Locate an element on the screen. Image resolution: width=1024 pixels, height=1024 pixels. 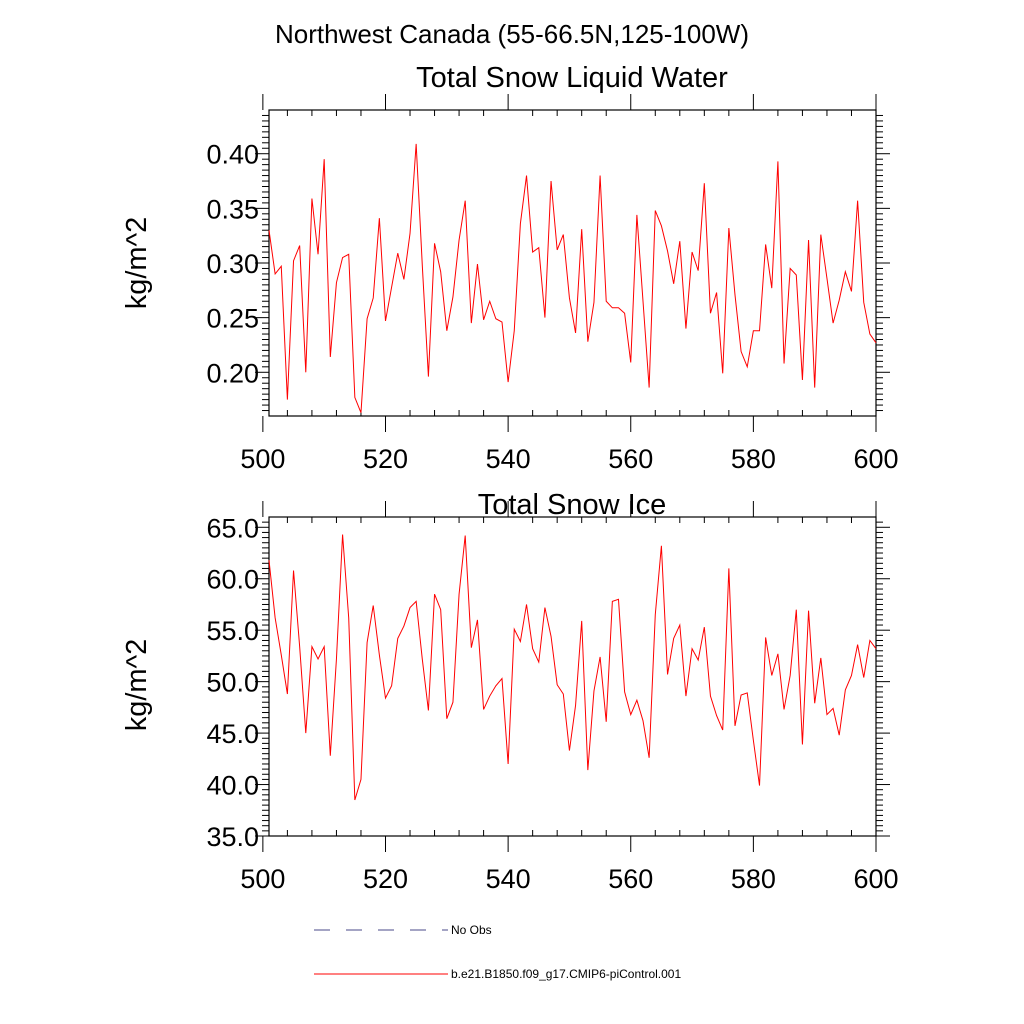
y-tick-label: 0.20 is located at coordinates (232, 373).